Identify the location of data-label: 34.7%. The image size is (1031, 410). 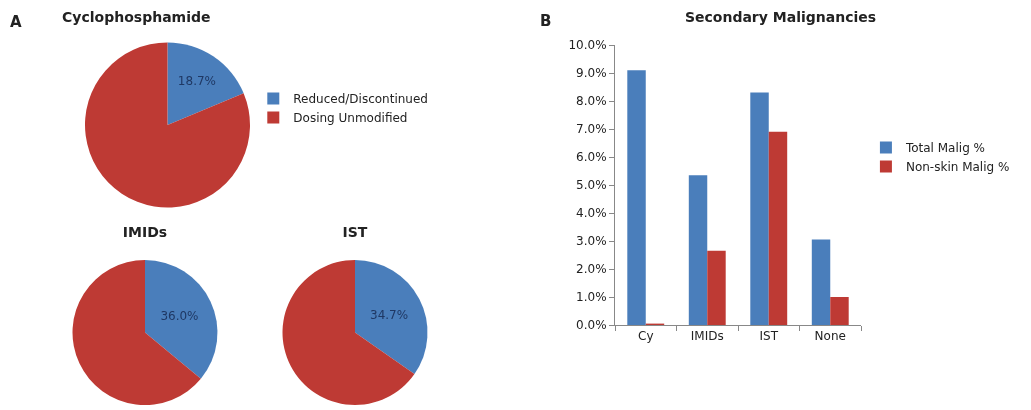
(389, 314).